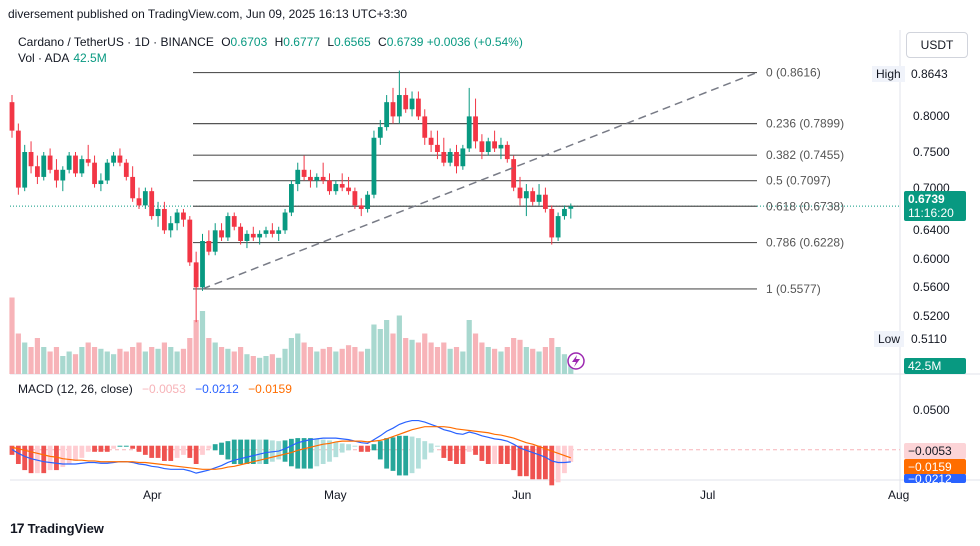 The height and width of the screenshot is (546, 980). I want to click on x-label-jun: Jun, so click(522, 495).